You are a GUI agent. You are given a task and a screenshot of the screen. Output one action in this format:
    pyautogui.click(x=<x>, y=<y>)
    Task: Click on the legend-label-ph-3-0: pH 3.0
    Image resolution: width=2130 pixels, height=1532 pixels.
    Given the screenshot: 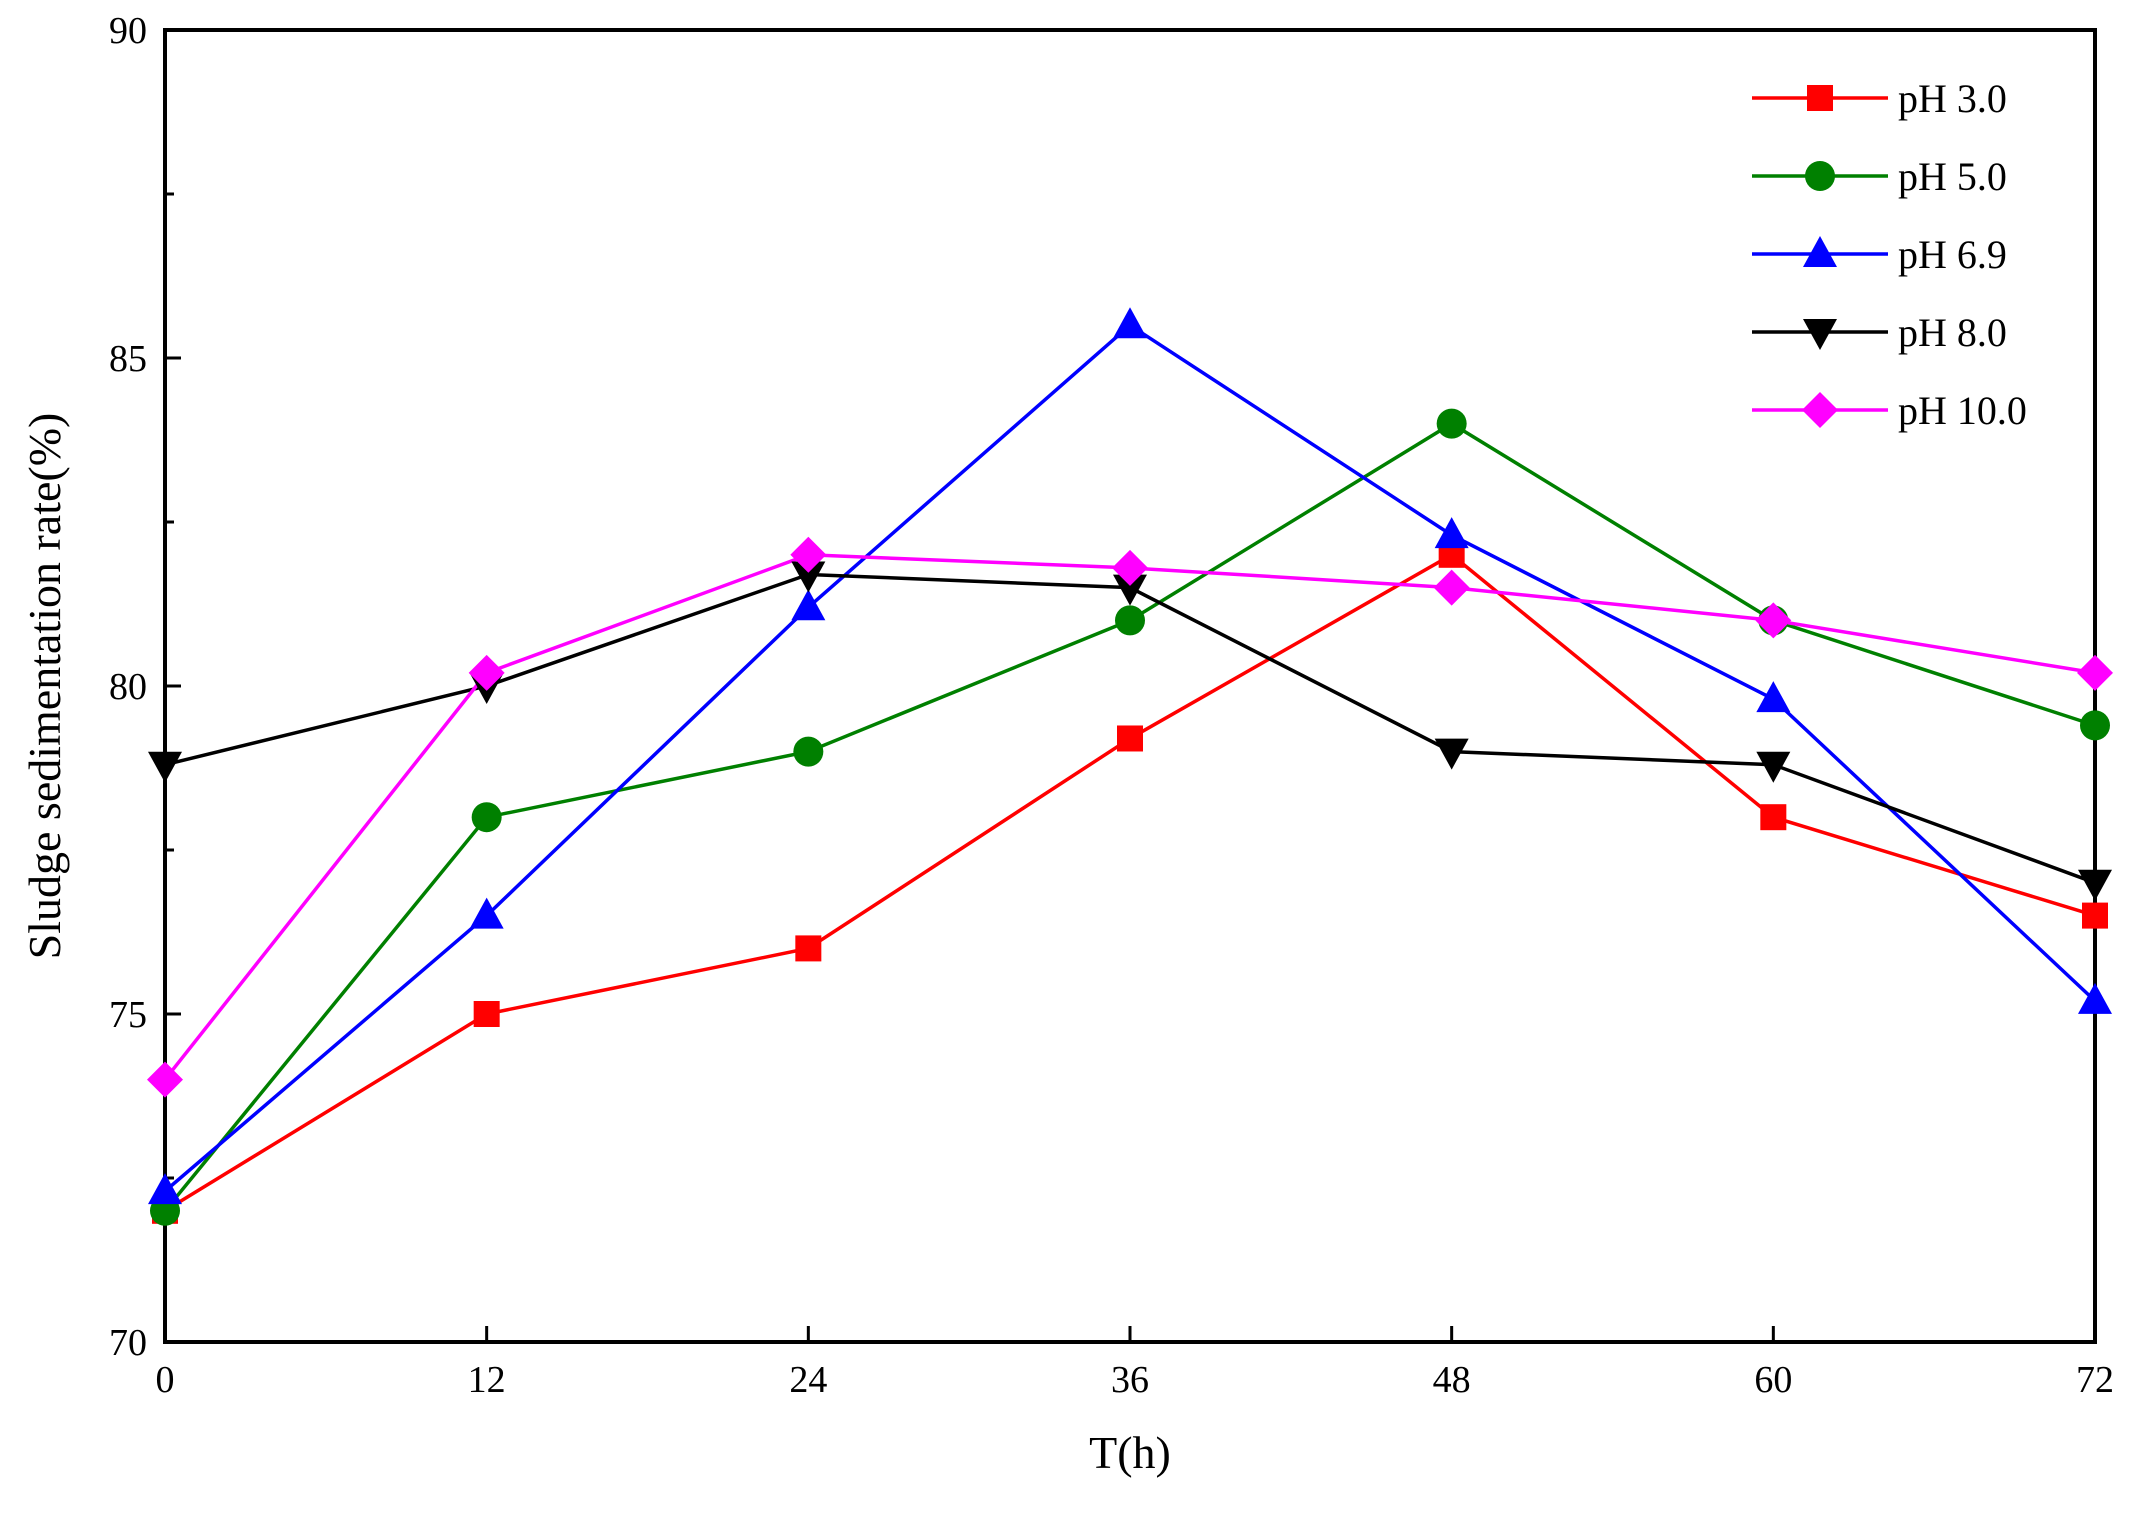 What is the action you would take?
    pyautogui.click(x=1952, y=98)
    